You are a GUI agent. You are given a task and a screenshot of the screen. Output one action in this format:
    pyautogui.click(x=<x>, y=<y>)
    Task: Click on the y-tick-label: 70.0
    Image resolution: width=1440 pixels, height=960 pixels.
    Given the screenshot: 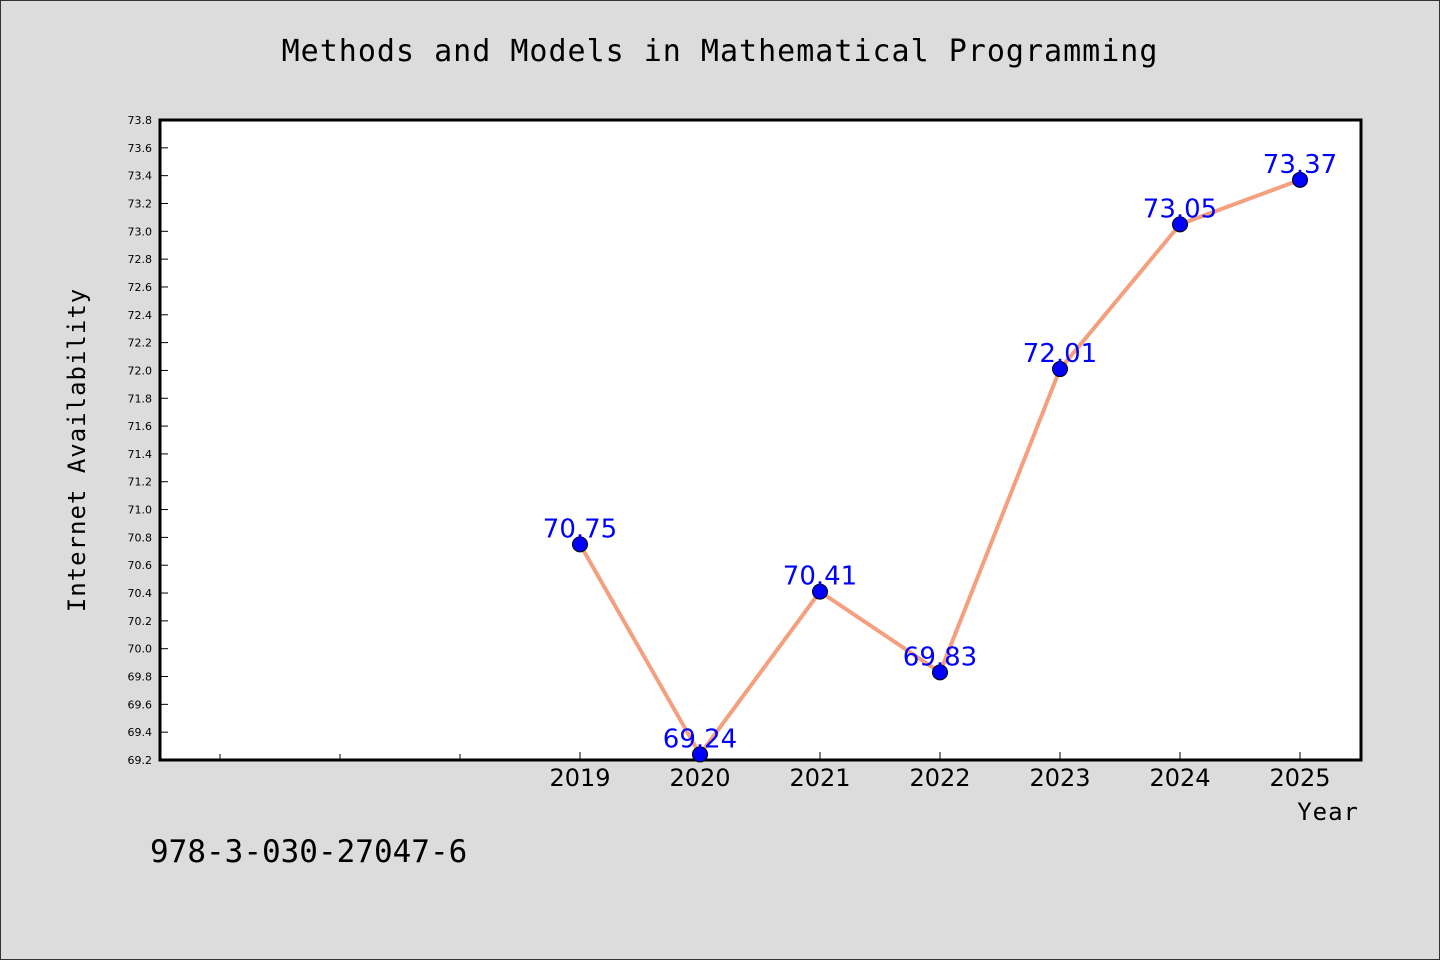 What is the action you would take?
    pyautogui.click(x=140, y=649)
    